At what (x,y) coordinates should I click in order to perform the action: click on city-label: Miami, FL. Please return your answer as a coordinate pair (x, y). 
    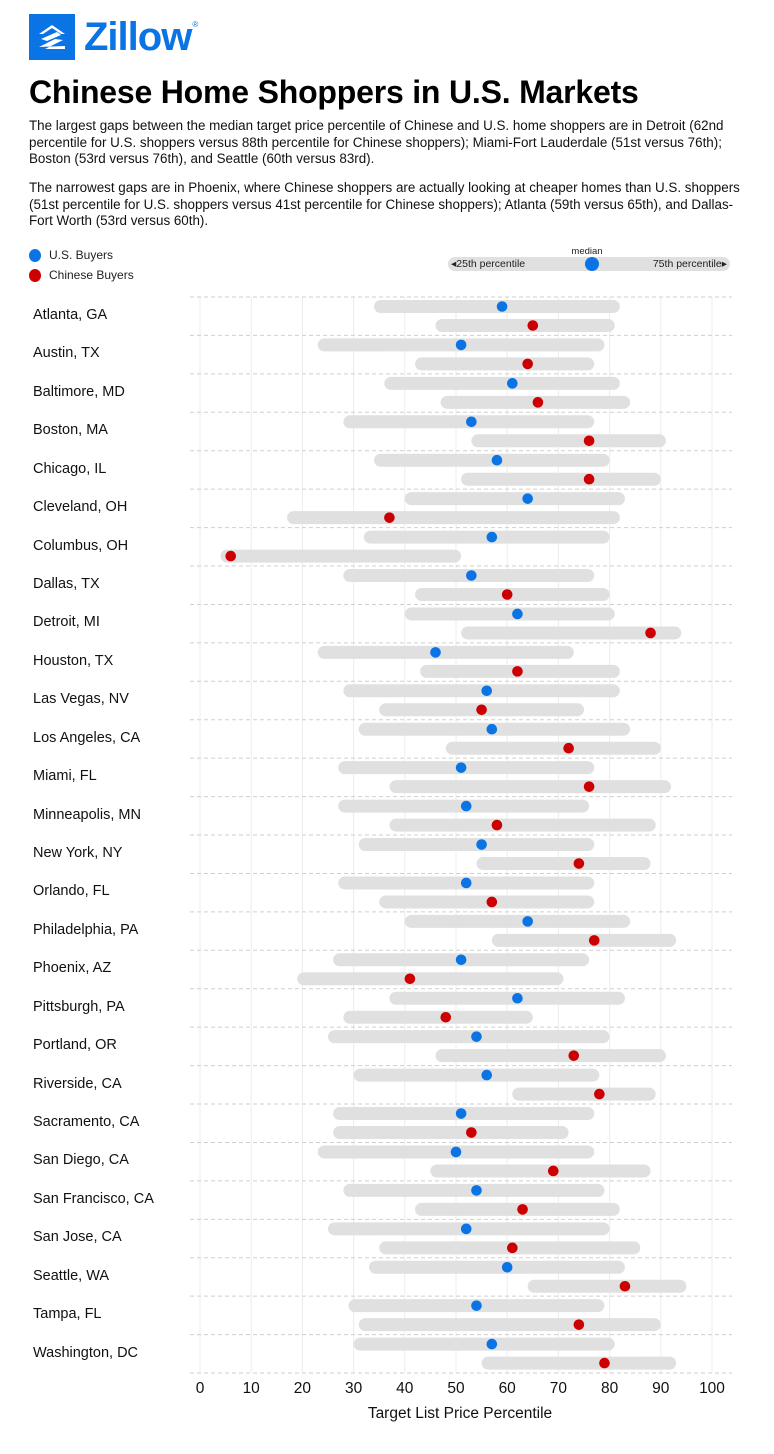
    Looking at the image, I should click on (65, 776).